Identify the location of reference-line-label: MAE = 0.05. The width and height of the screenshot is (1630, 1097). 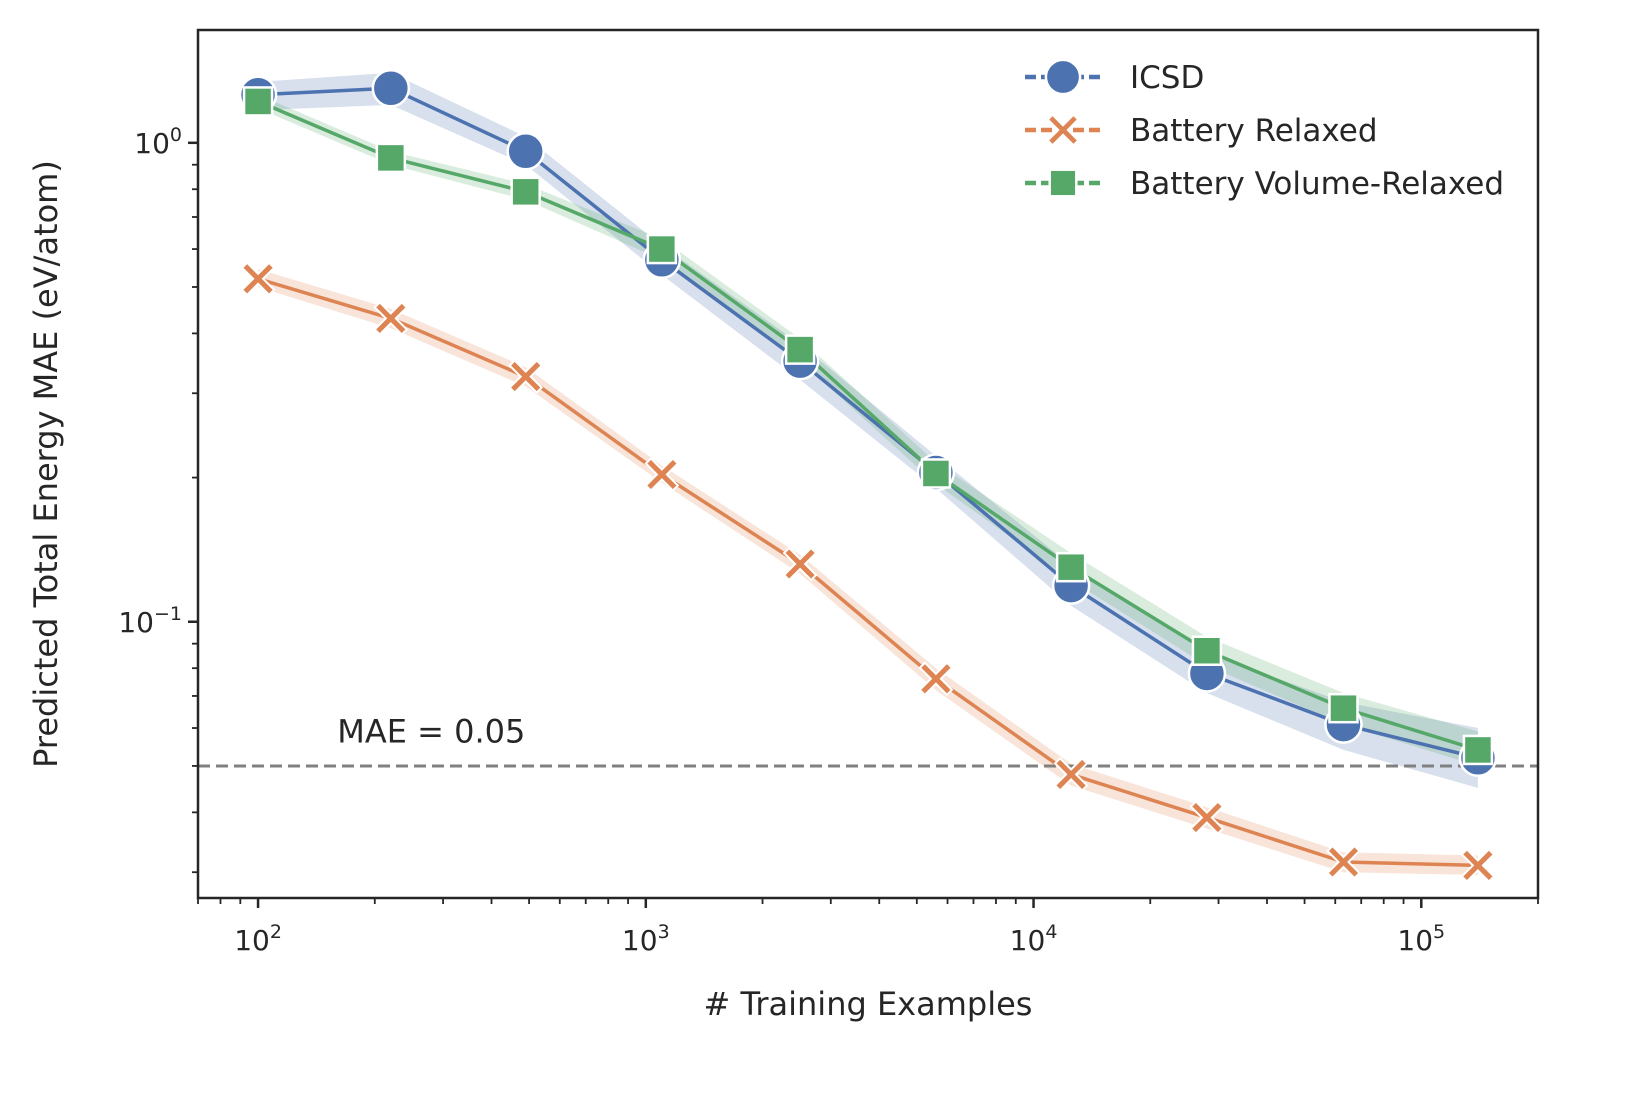
(431, 731).